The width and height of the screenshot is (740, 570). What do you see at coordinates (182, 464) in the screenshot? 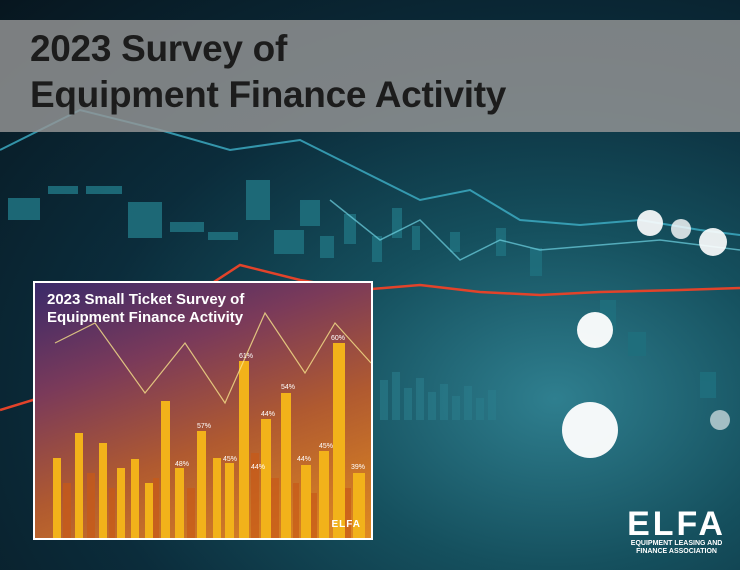
I see `inset-bar-label: 48%` at bounding box center [182, 464].